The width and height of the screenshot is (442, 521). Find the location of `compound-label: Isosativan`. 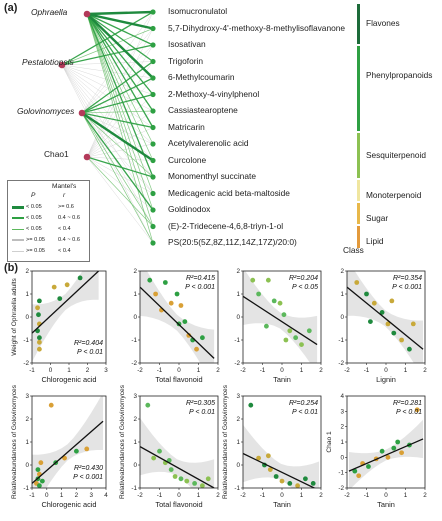

compound-label: Isosativan is located at coordinates (187, 44).